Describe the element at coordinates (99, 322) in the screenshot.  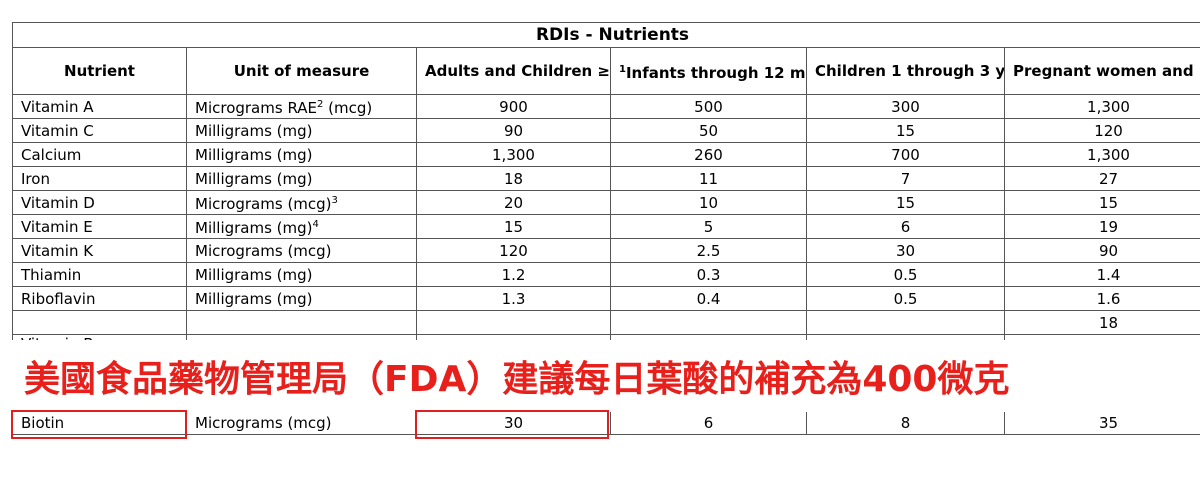
I see `nutrient-cell` at that location.